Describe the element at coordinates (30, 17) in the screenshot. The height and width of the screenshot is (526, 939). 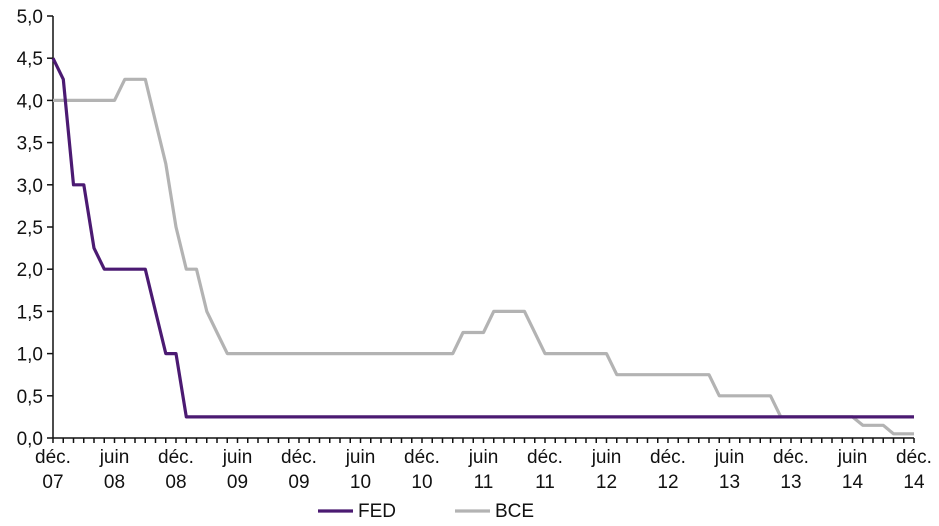
I see `y-tick-label: 5,0` at that location.